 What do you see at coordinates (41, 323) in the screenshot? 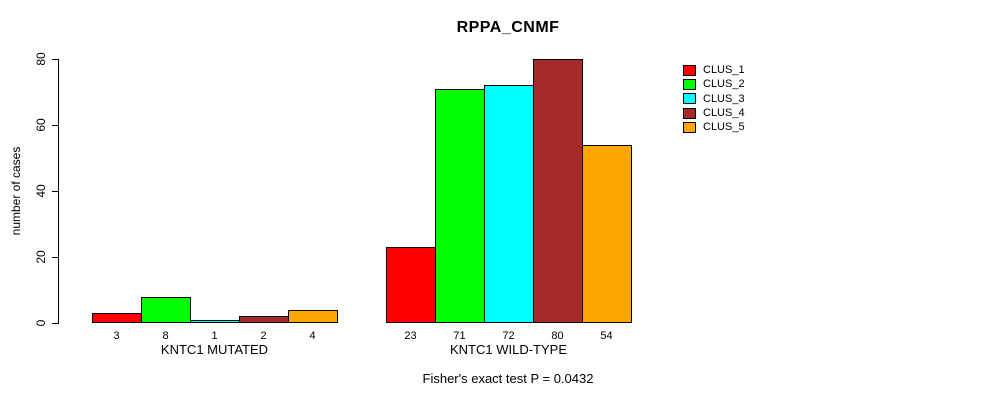
I see `y-tick-label: 0` at bounding box center [41, 323].